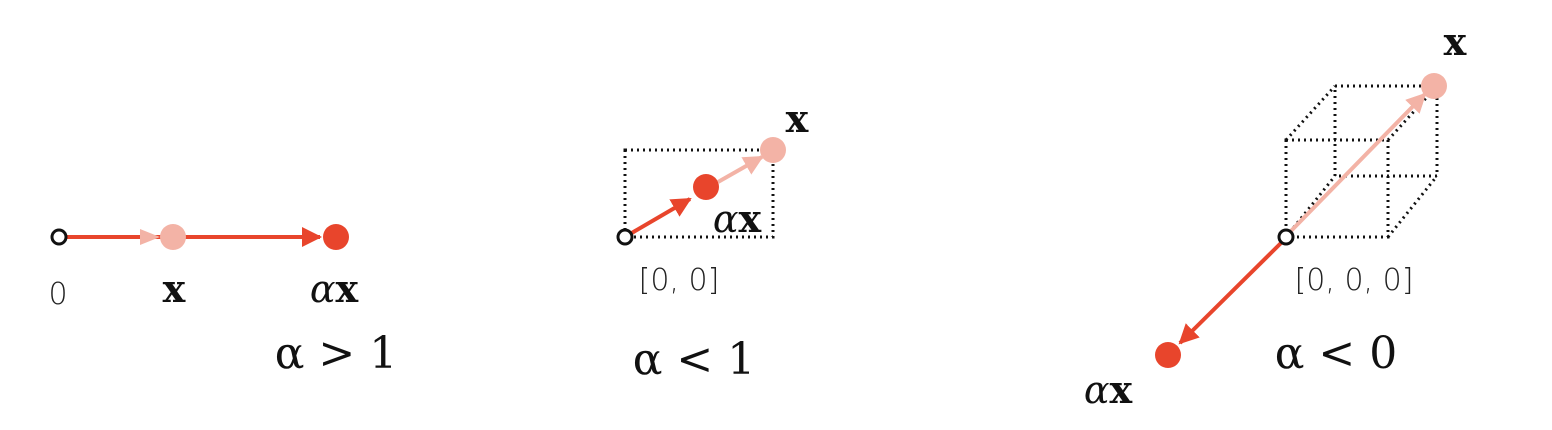 This screenshot has height=430, width=1552. Describe the element at coordinates (679, 280) in the screenshot. I see `origin-label: [0, 0]` at that location.